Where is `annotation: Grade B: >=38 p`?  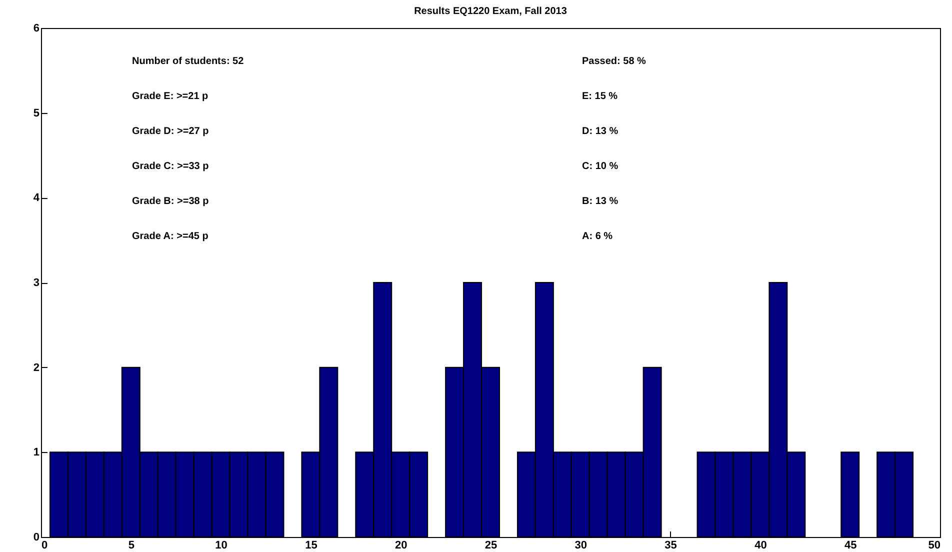
annotation: Grade B: >=38 p is located at coordinates (170, 201).